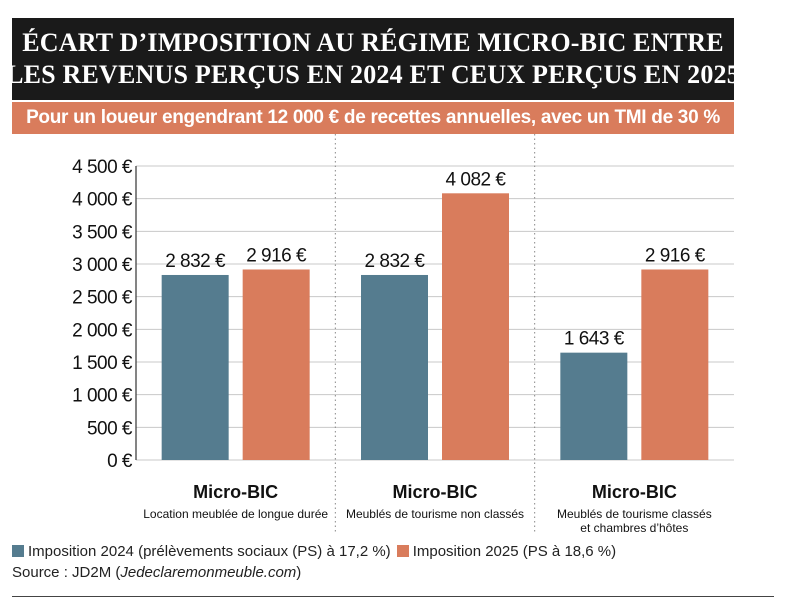  Describe the element at coordinates (476, 179) in the screenshot. I see `bar-value-label: 4 082 €` at that location.